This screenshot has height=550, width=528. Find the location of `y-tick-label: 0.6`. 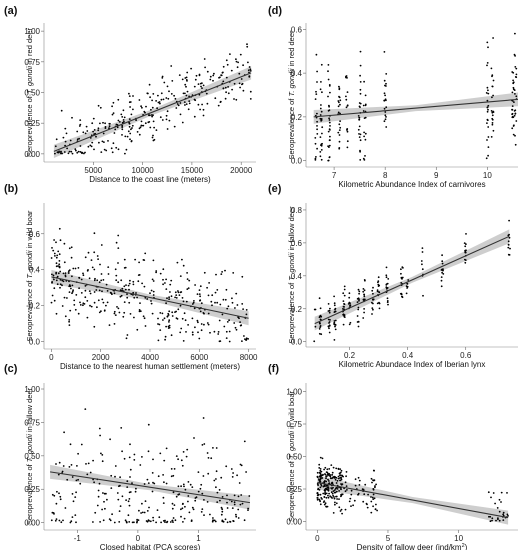

y-tick-label: 0.6 is located at coordinates (297, 29).